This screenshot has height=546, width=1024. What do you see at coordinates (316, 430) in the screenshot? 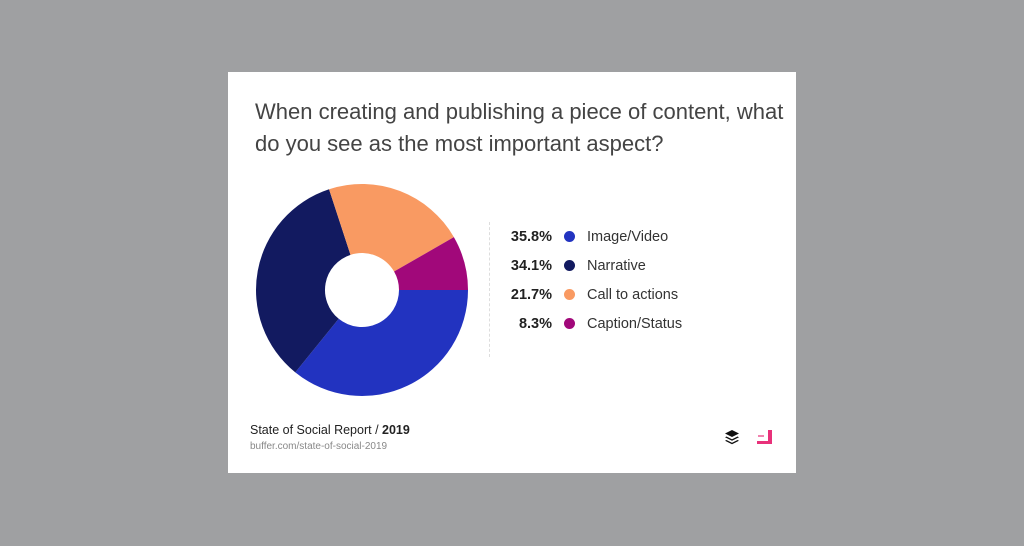
I see `report-label: State of Social Report /` at bounding box center [316, 430].